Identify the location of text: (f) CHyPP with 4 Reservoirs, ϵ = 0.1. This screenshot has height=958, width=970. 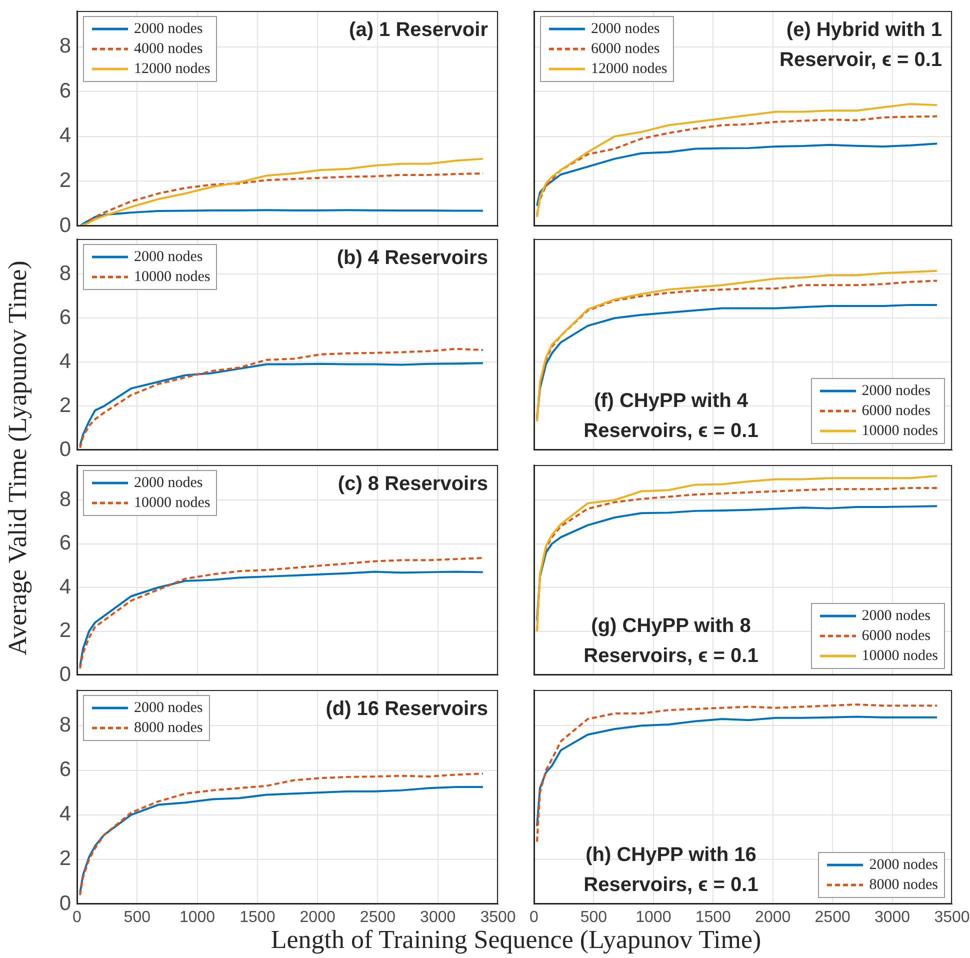
(671, 416).